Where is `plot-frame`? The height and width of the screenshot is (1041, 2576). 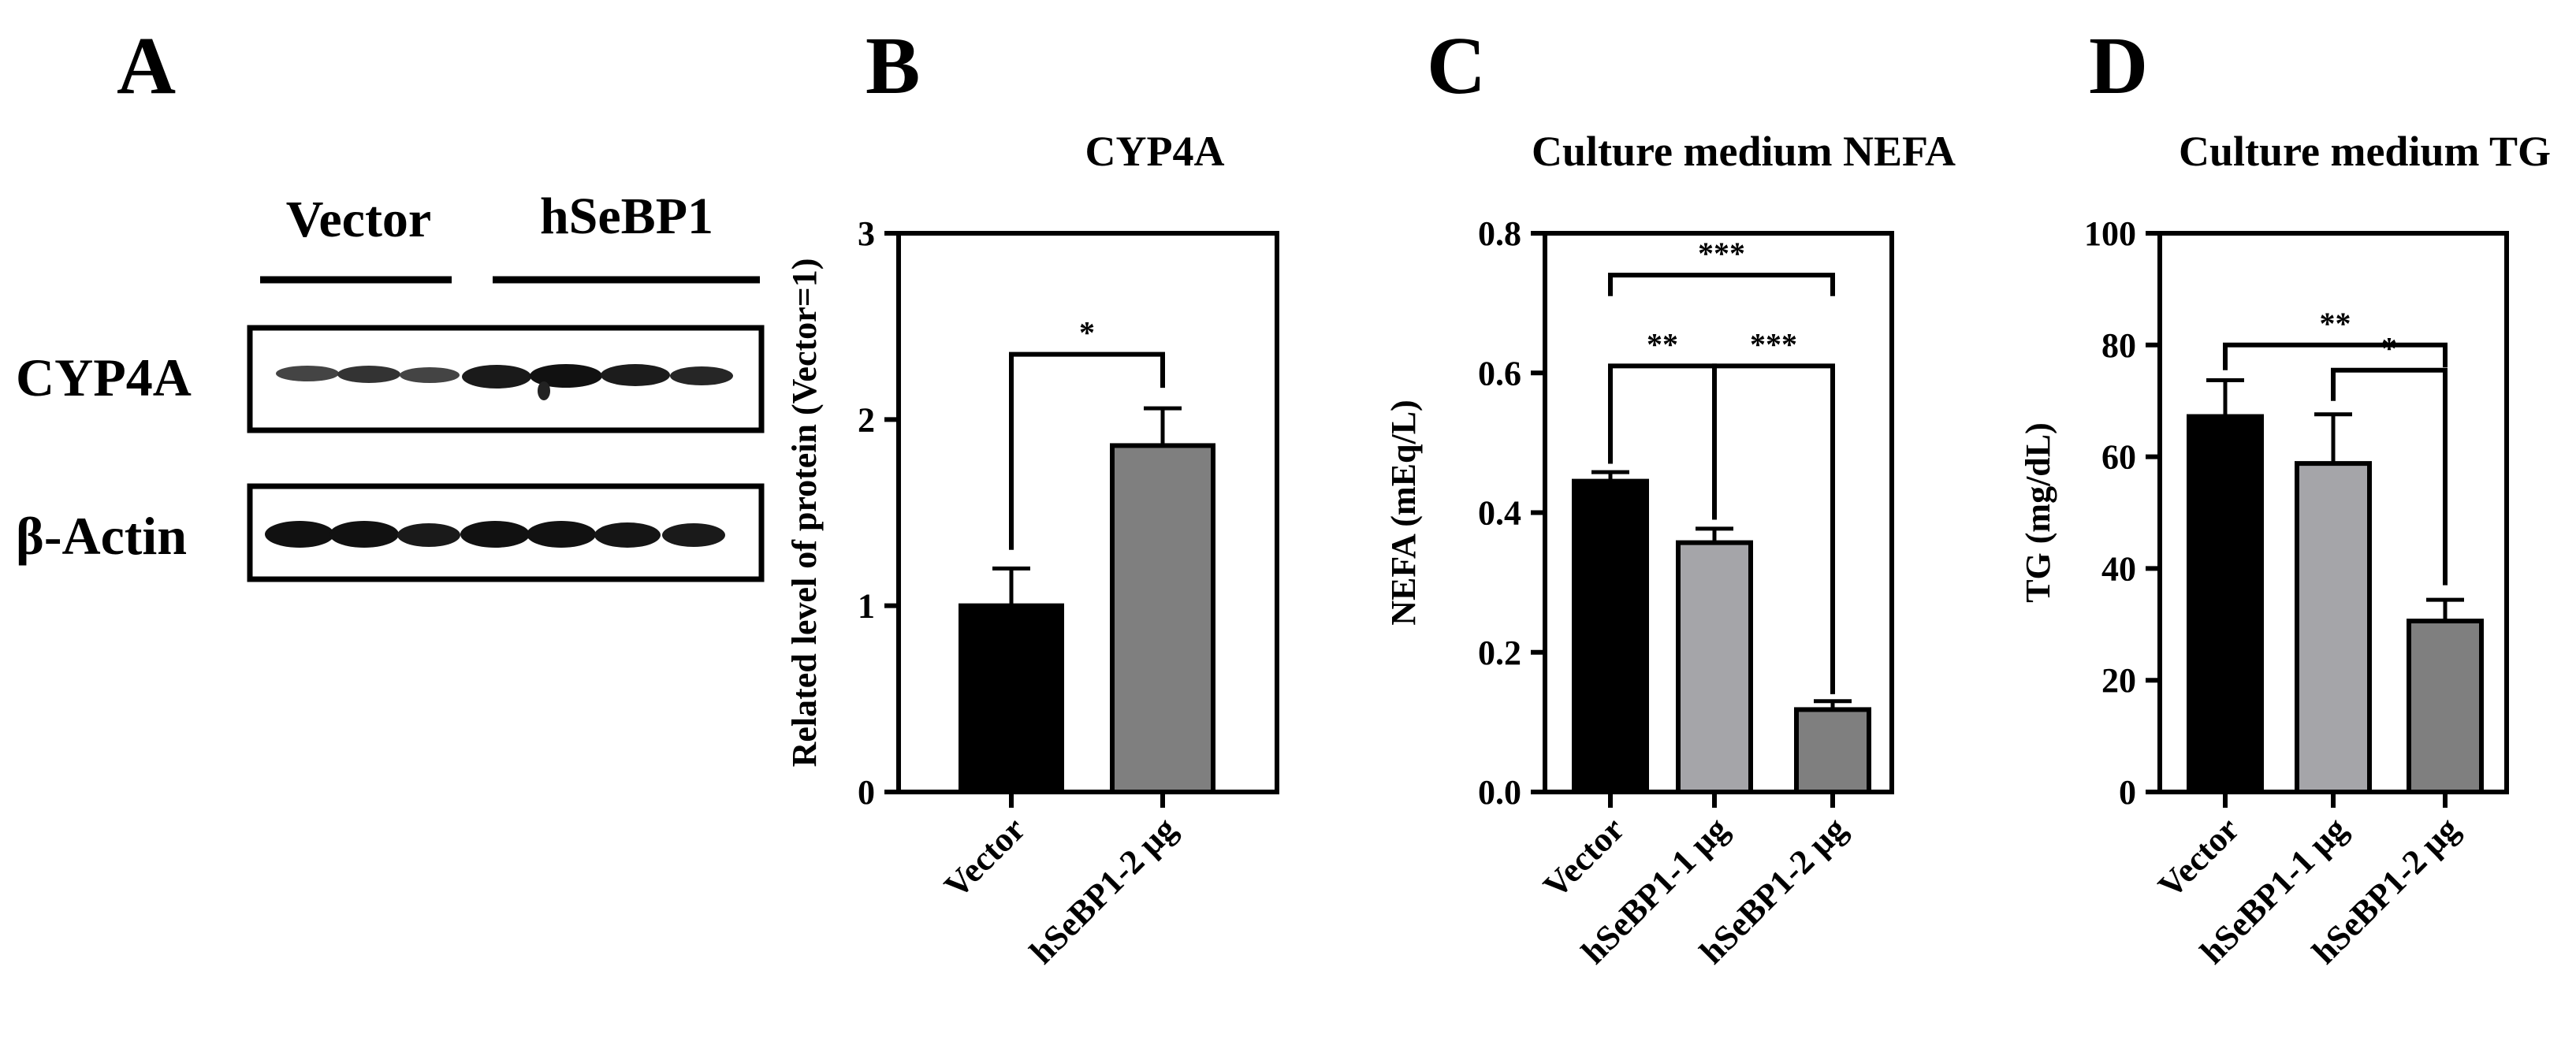 plot-frame is located at coordinates (1087, 512).